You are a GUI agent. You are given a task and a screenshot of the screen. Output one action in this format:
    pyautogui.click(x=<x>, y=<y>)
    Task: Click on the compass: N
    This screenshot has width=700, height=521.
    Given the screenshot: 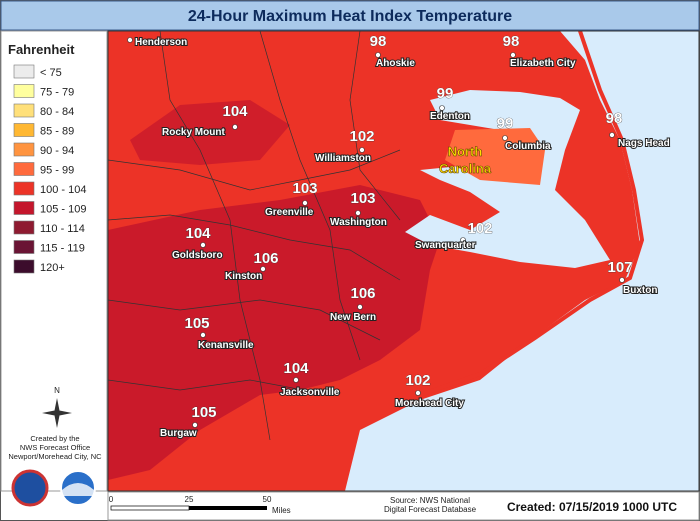 What is the action you would take?
    pyautogui.click(x=57, y=407)
    